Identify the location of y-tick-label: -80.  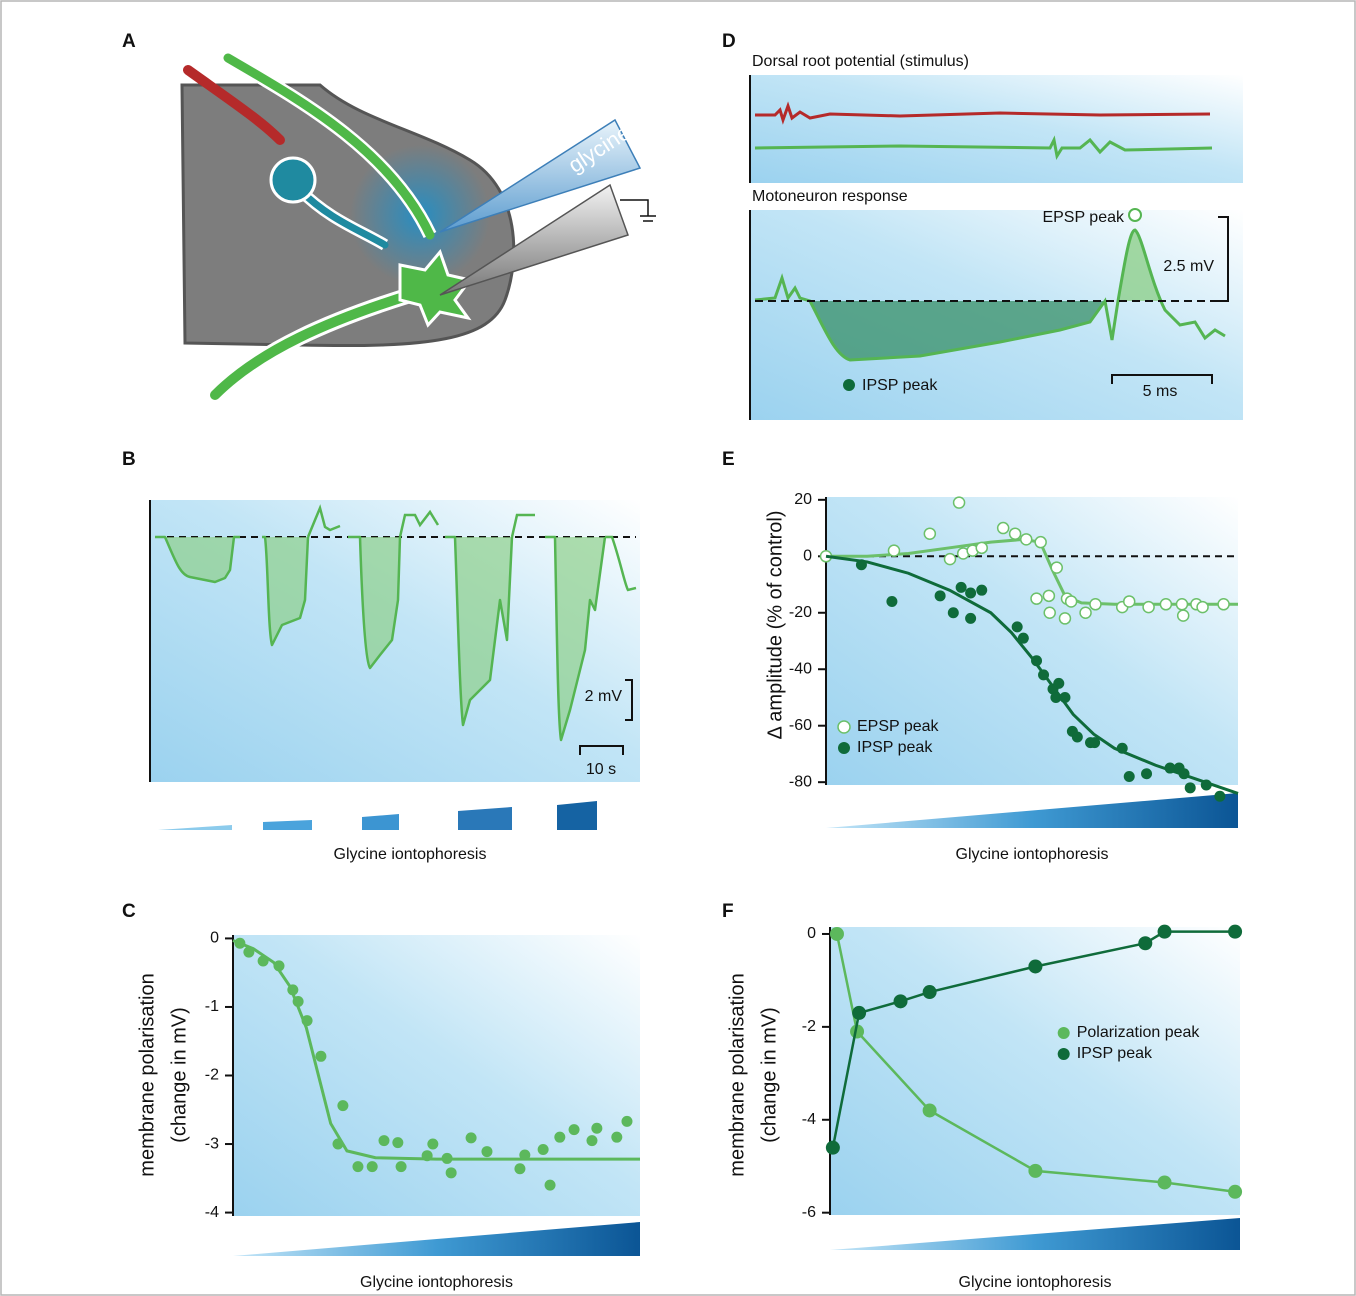
(800, 781).